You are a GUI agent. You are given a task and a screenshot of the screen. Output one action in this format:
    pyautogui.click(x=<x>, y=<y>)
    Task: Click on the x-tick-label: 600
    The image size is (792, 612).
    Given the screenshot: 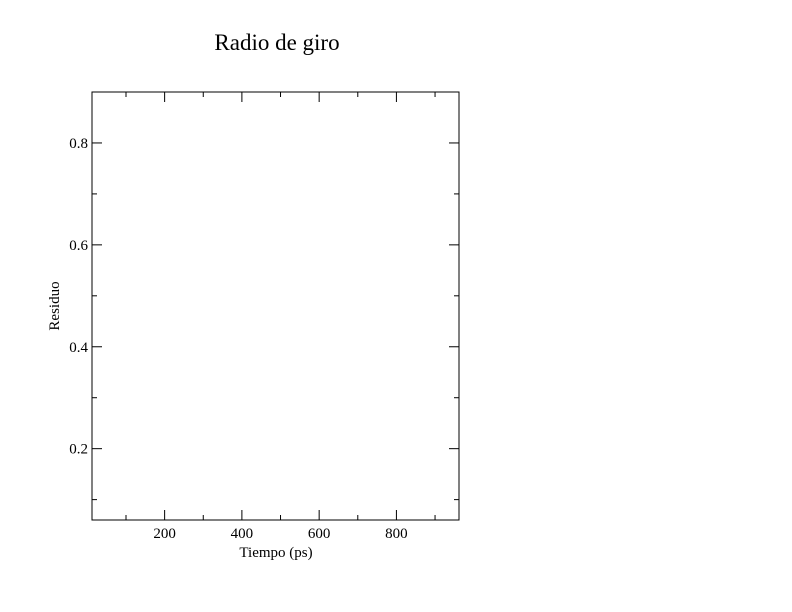 What is the action you would take?
    pyautogui.click(x=319, y=534)
    